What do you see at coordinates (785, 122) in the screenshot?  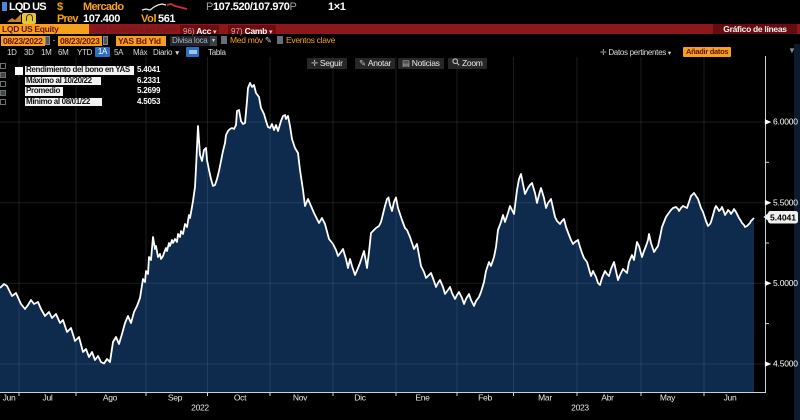 I see `svg-text: 6.0000` at bounding box center [785, 122].